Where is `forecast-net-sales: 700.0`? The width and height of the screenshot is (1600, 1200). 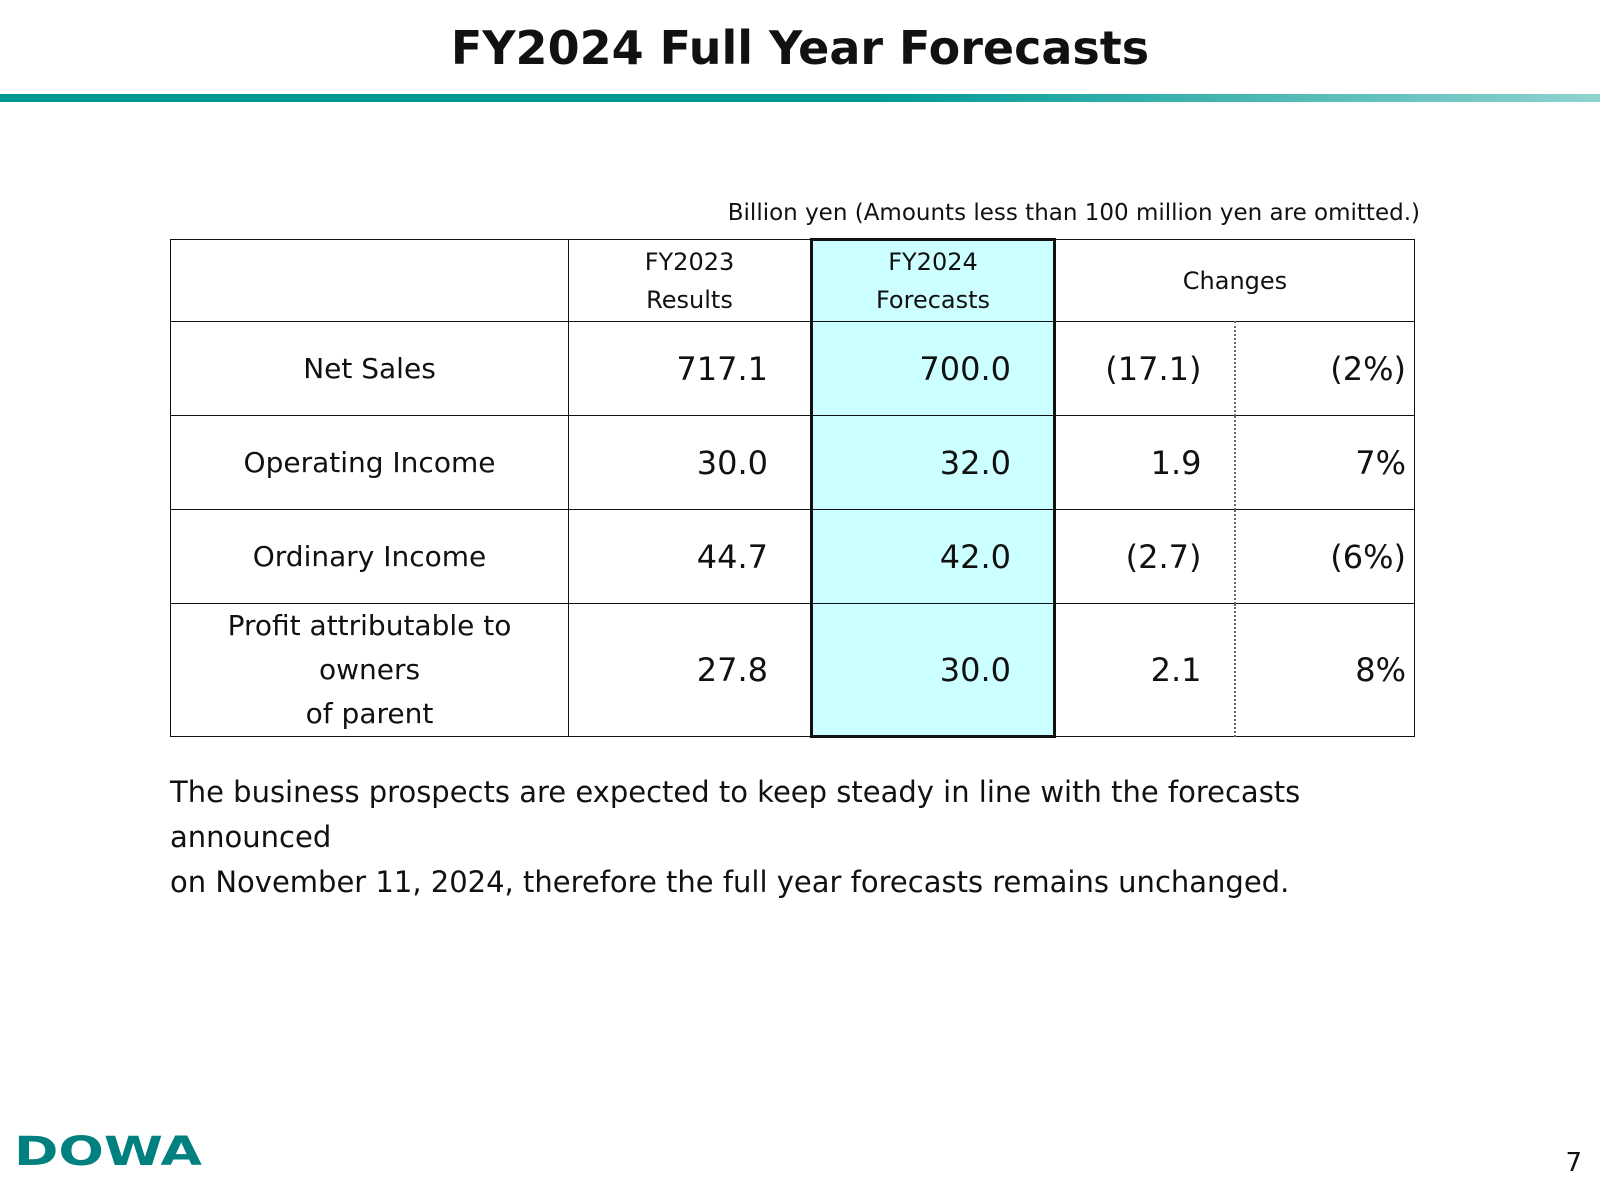
forecast-net-sales: 700.0 is located at coordinates (933, 368).